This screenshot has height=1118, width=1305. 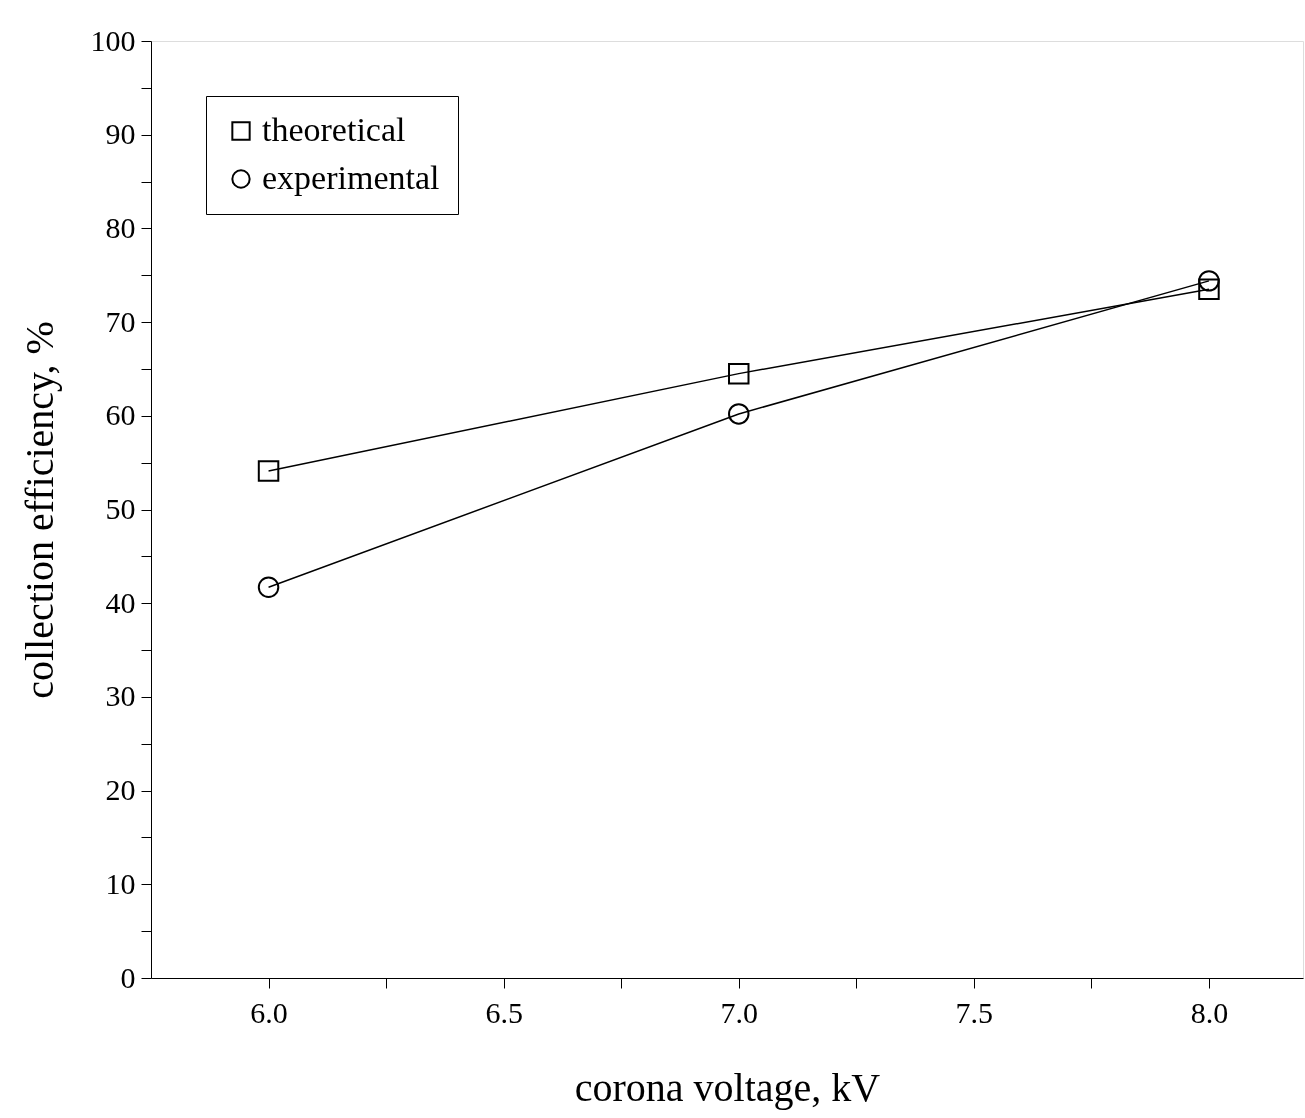 I want to click on y-tick-label: 0, so click(x=128, y=977).